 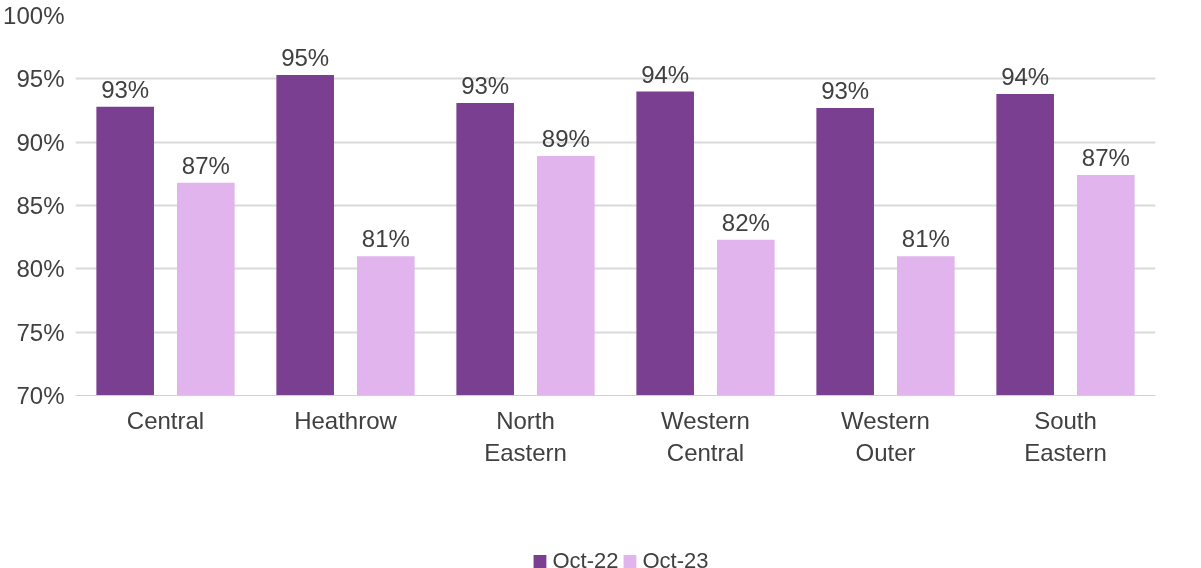 I want to click on legend-label: Oct-22, so click(x=585, y=557).